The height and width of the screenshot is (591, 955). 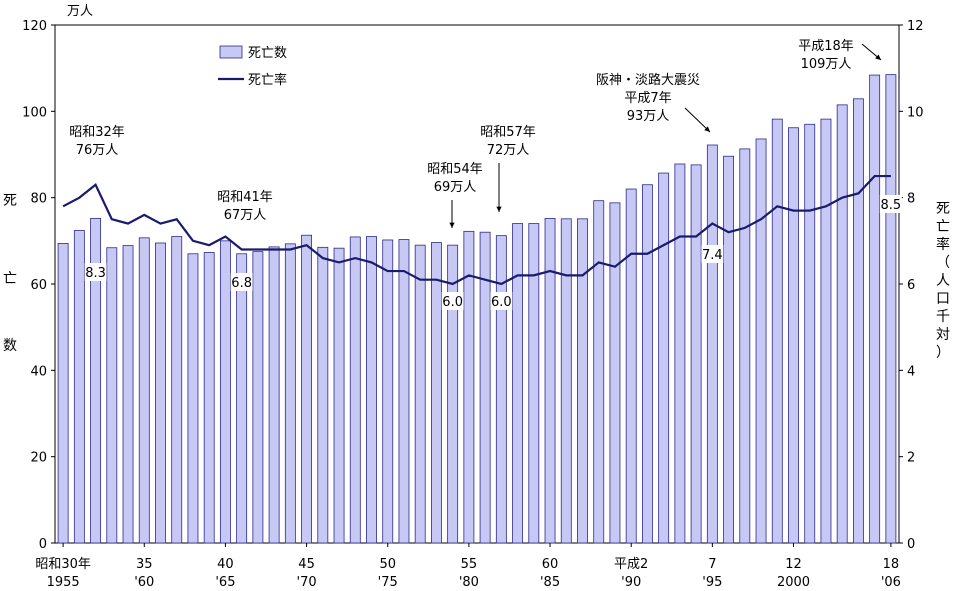 I want to click on annotation-2006-line: 平成18年, so click(x=826, y=46).